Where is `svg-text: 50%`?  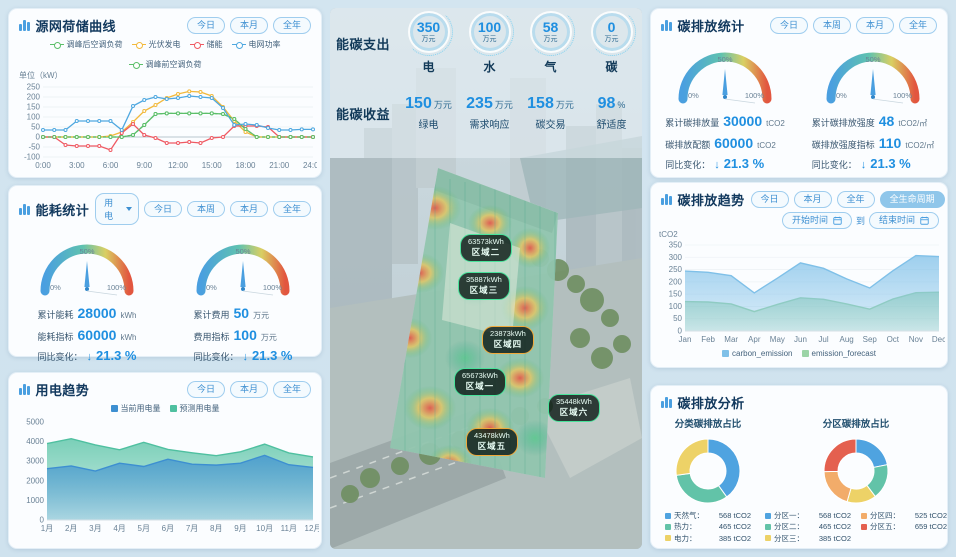 svg-text: 50% is located at coordinates (242, 251).